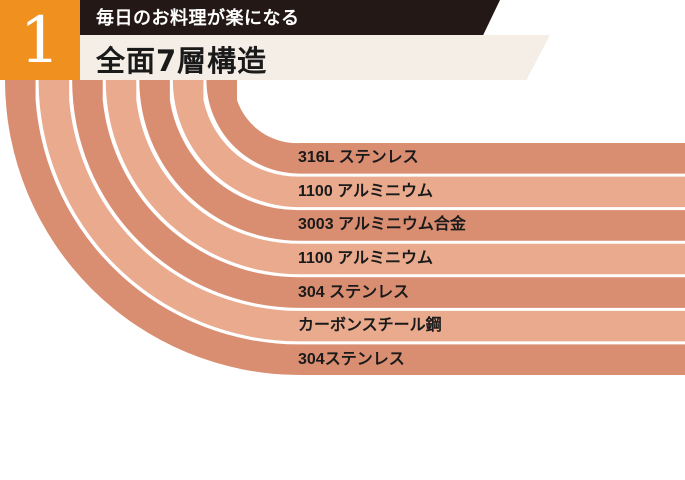  I want to click on layer-label: 304 ステンレス, so click(354, 292).